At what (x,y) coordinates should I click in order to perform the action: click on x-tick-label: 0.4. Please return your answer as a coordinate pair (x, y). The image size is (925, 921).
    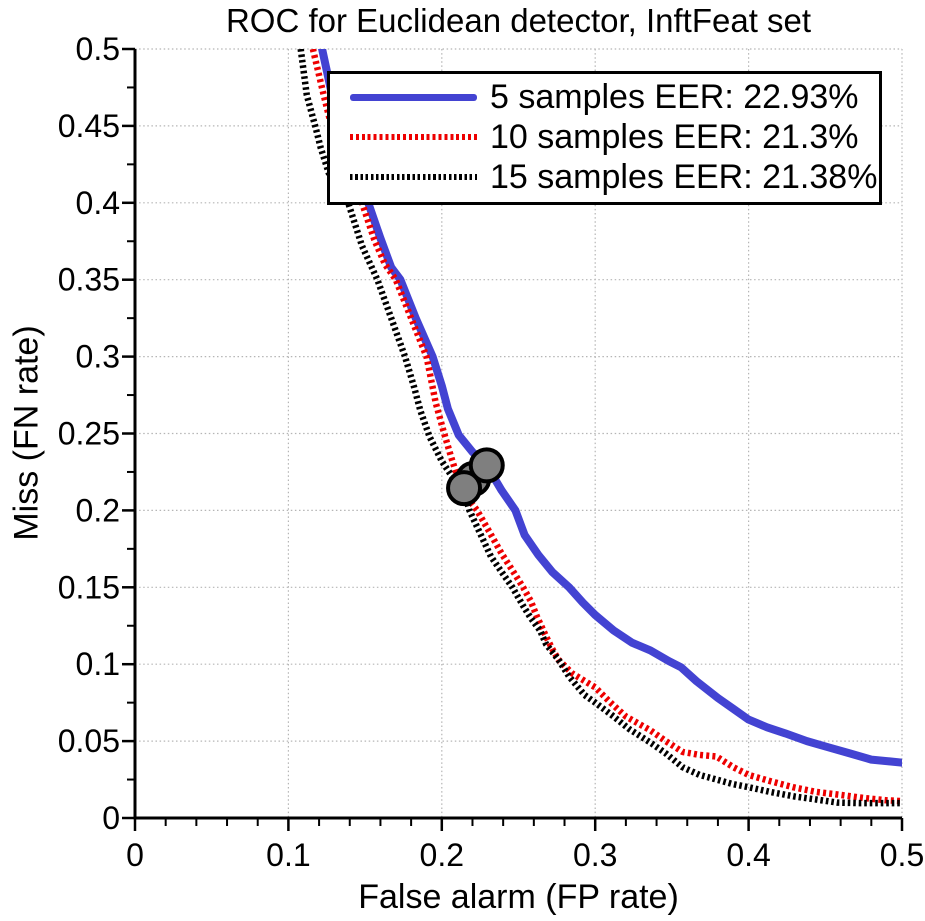
    Looking at the image, I should click on (748, 855).